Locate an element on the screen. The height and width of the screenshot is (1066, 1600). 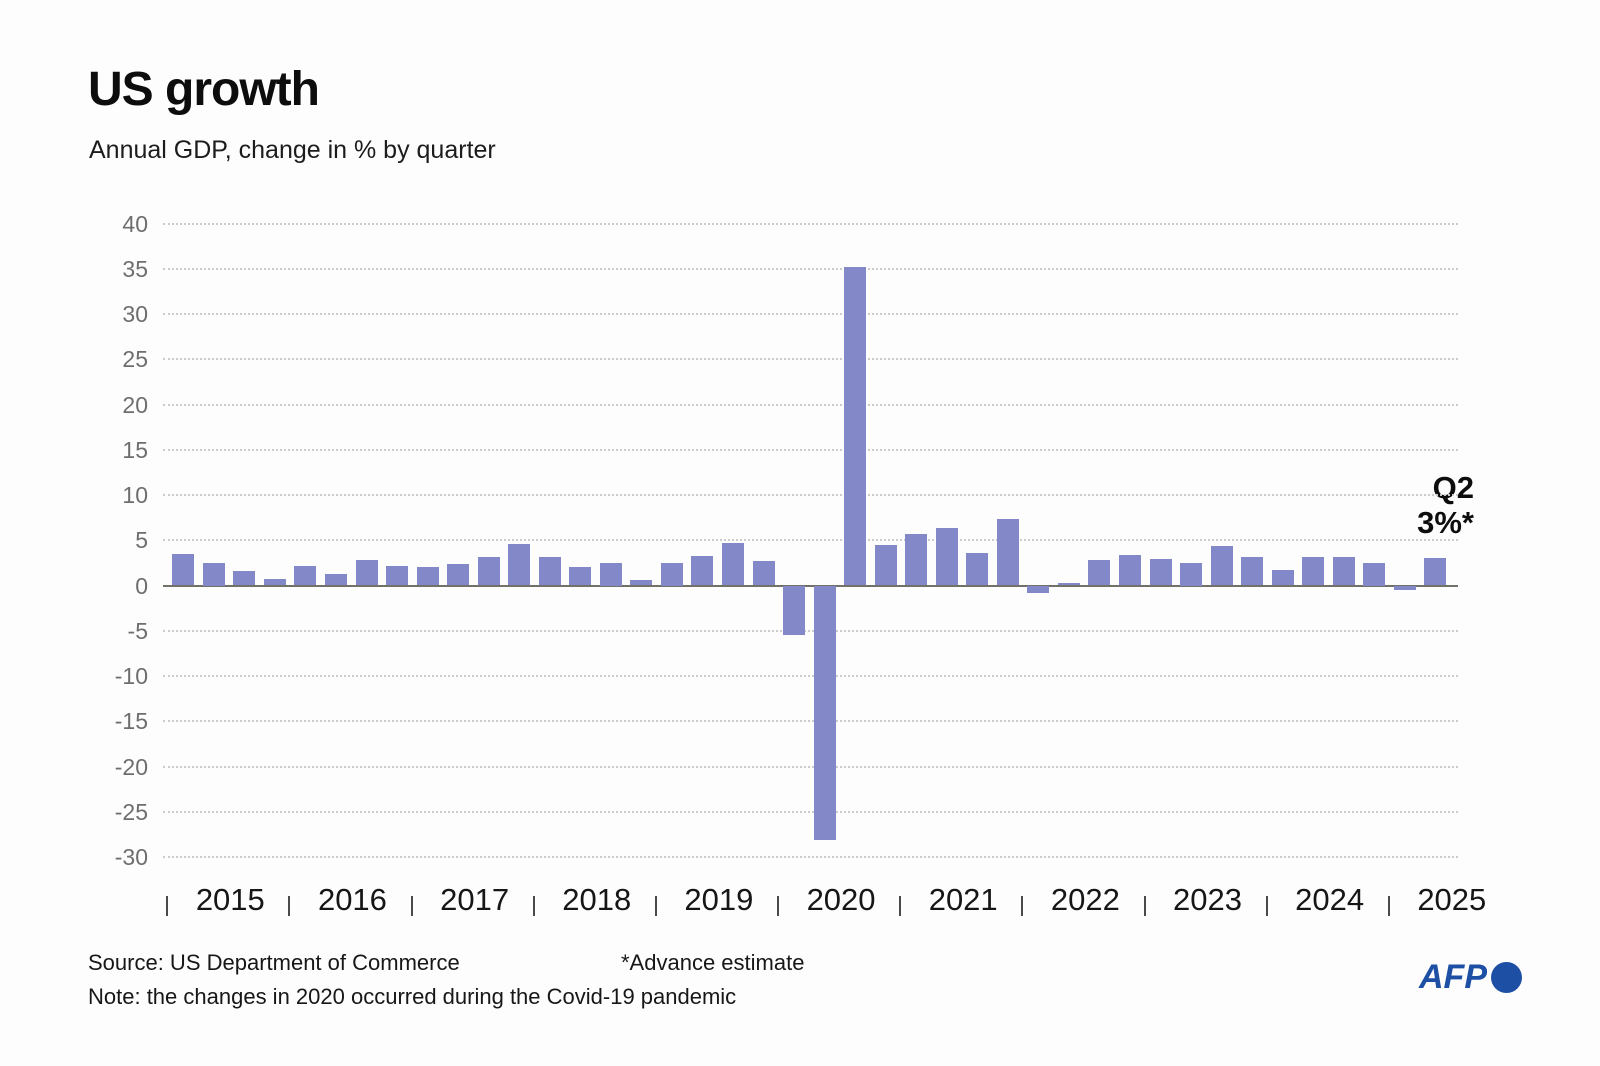
gridline--25 is located at coordinates (810, 811).